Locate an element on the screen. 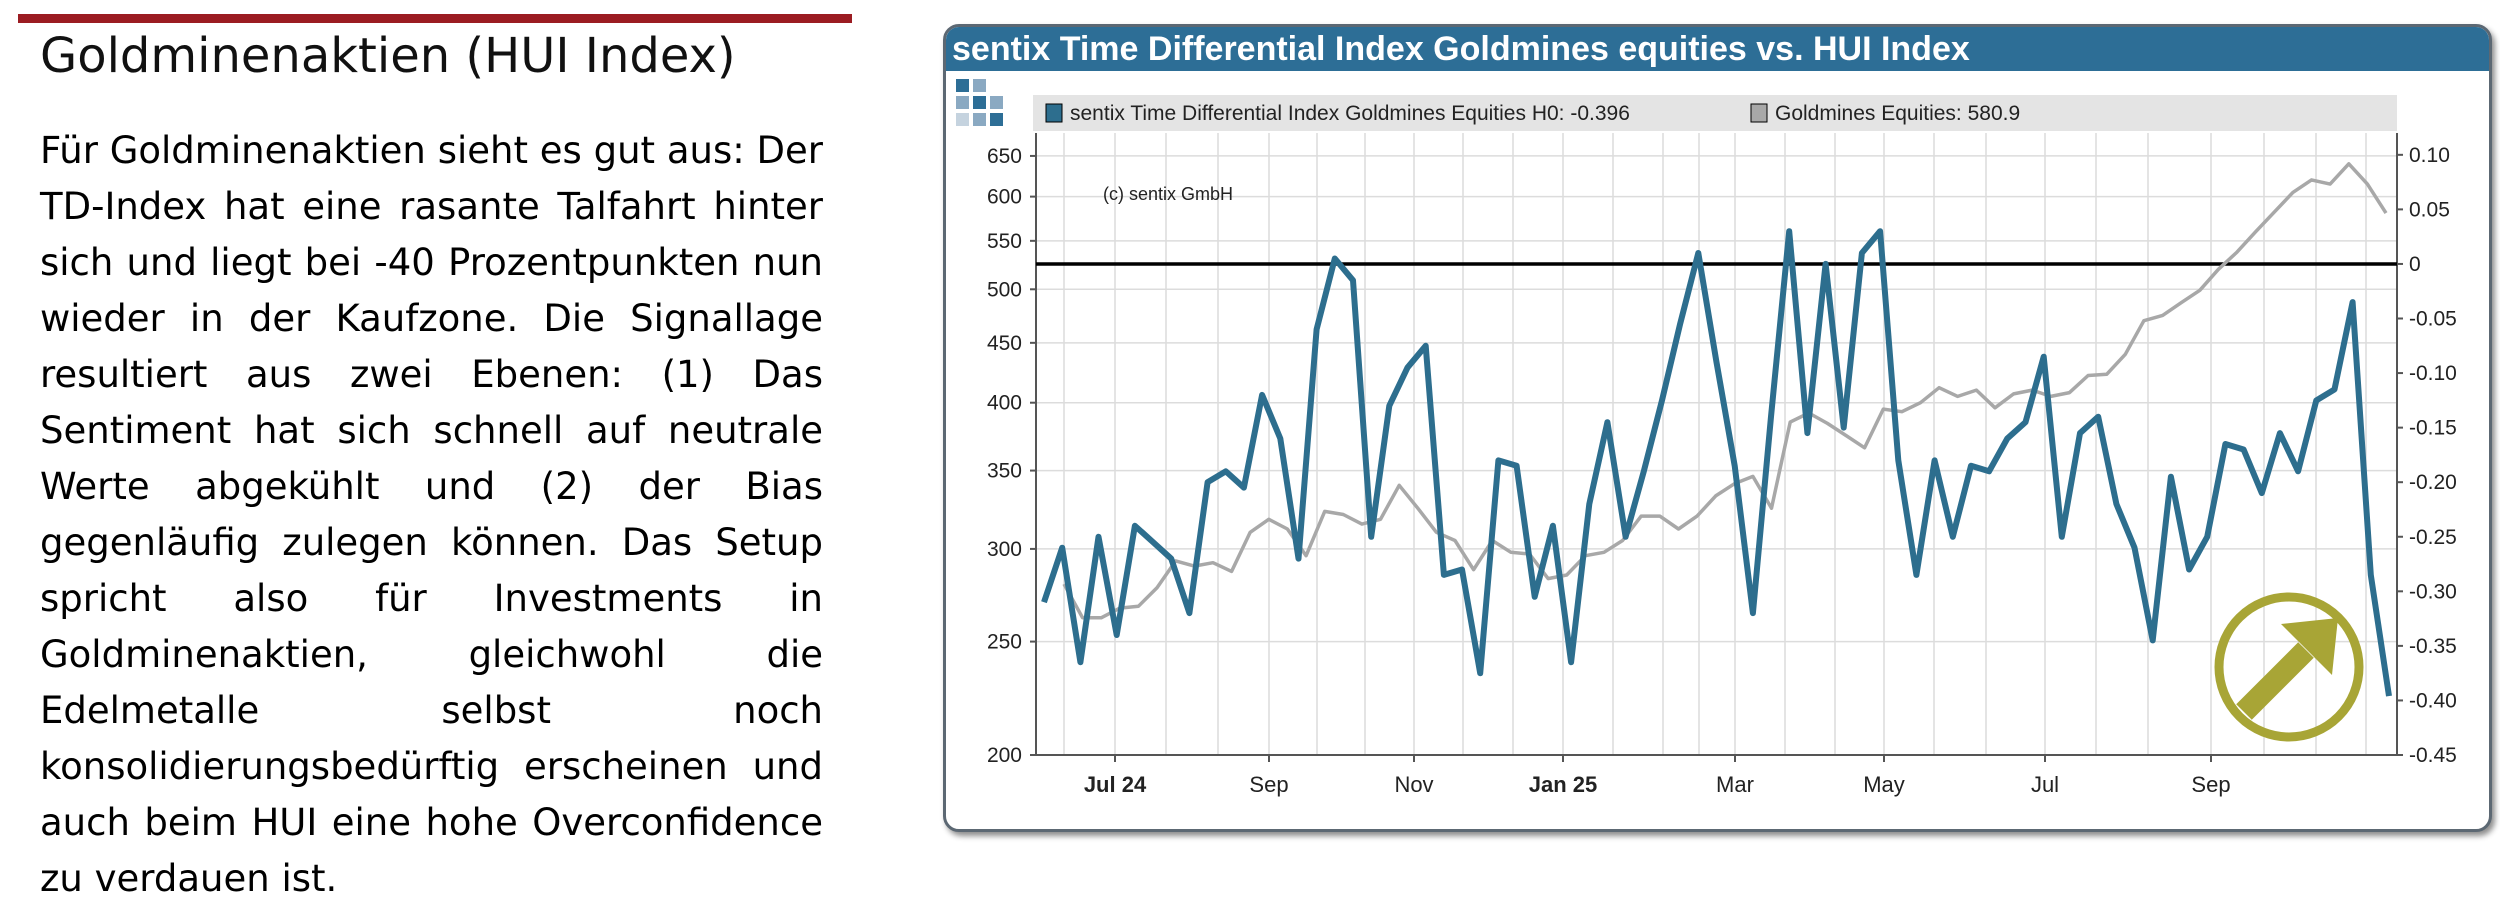 The width and height of the screenshot is (2500, 911). signal-arrow-shaft is located at coordinates (2275, 681).